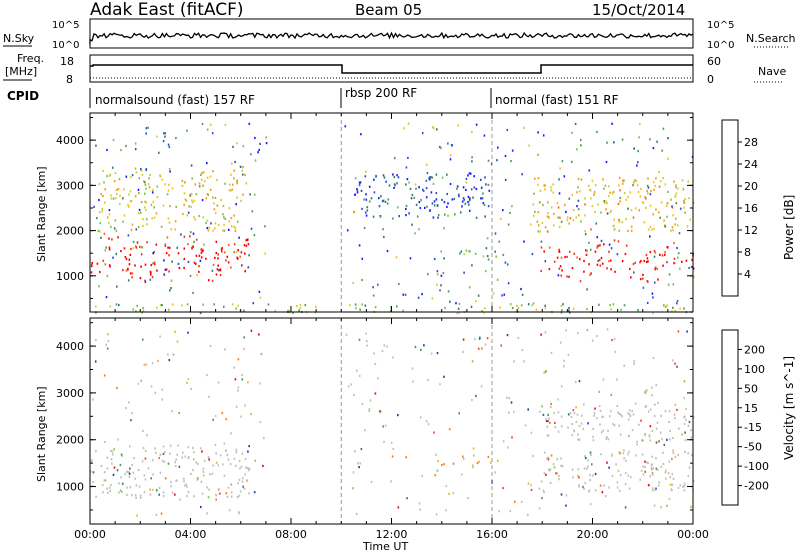  Describe the element at coordinates (710, 79) in the screenshot. I see `nave-tick-bottom: 0` at that location.